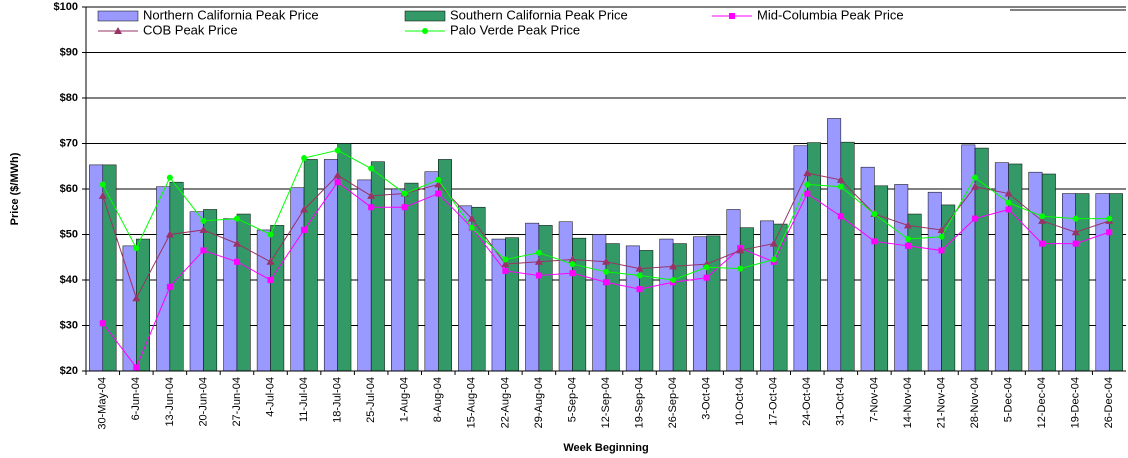 This screenshot has height=458, width=1128. Describe the element at coordinates (539, 14) in the screenshot. I see `legend-label: Southern California Peak Price` at that location.